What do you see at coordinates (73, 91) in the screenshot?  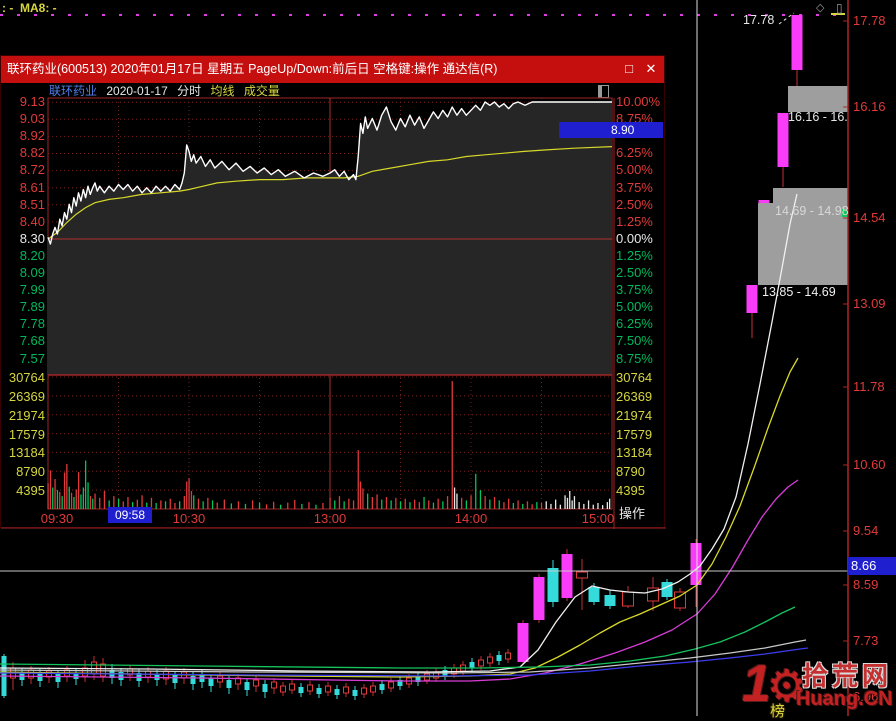 I see `stock-name: 联环药业` at bounding box center [73, 91].